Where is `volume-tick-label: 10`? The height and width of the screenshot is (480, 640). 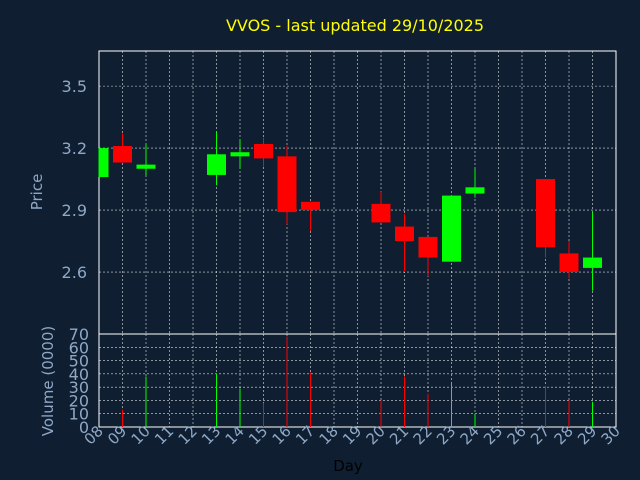
volume-tick-label: 10 is located at coordinates (79, 414).